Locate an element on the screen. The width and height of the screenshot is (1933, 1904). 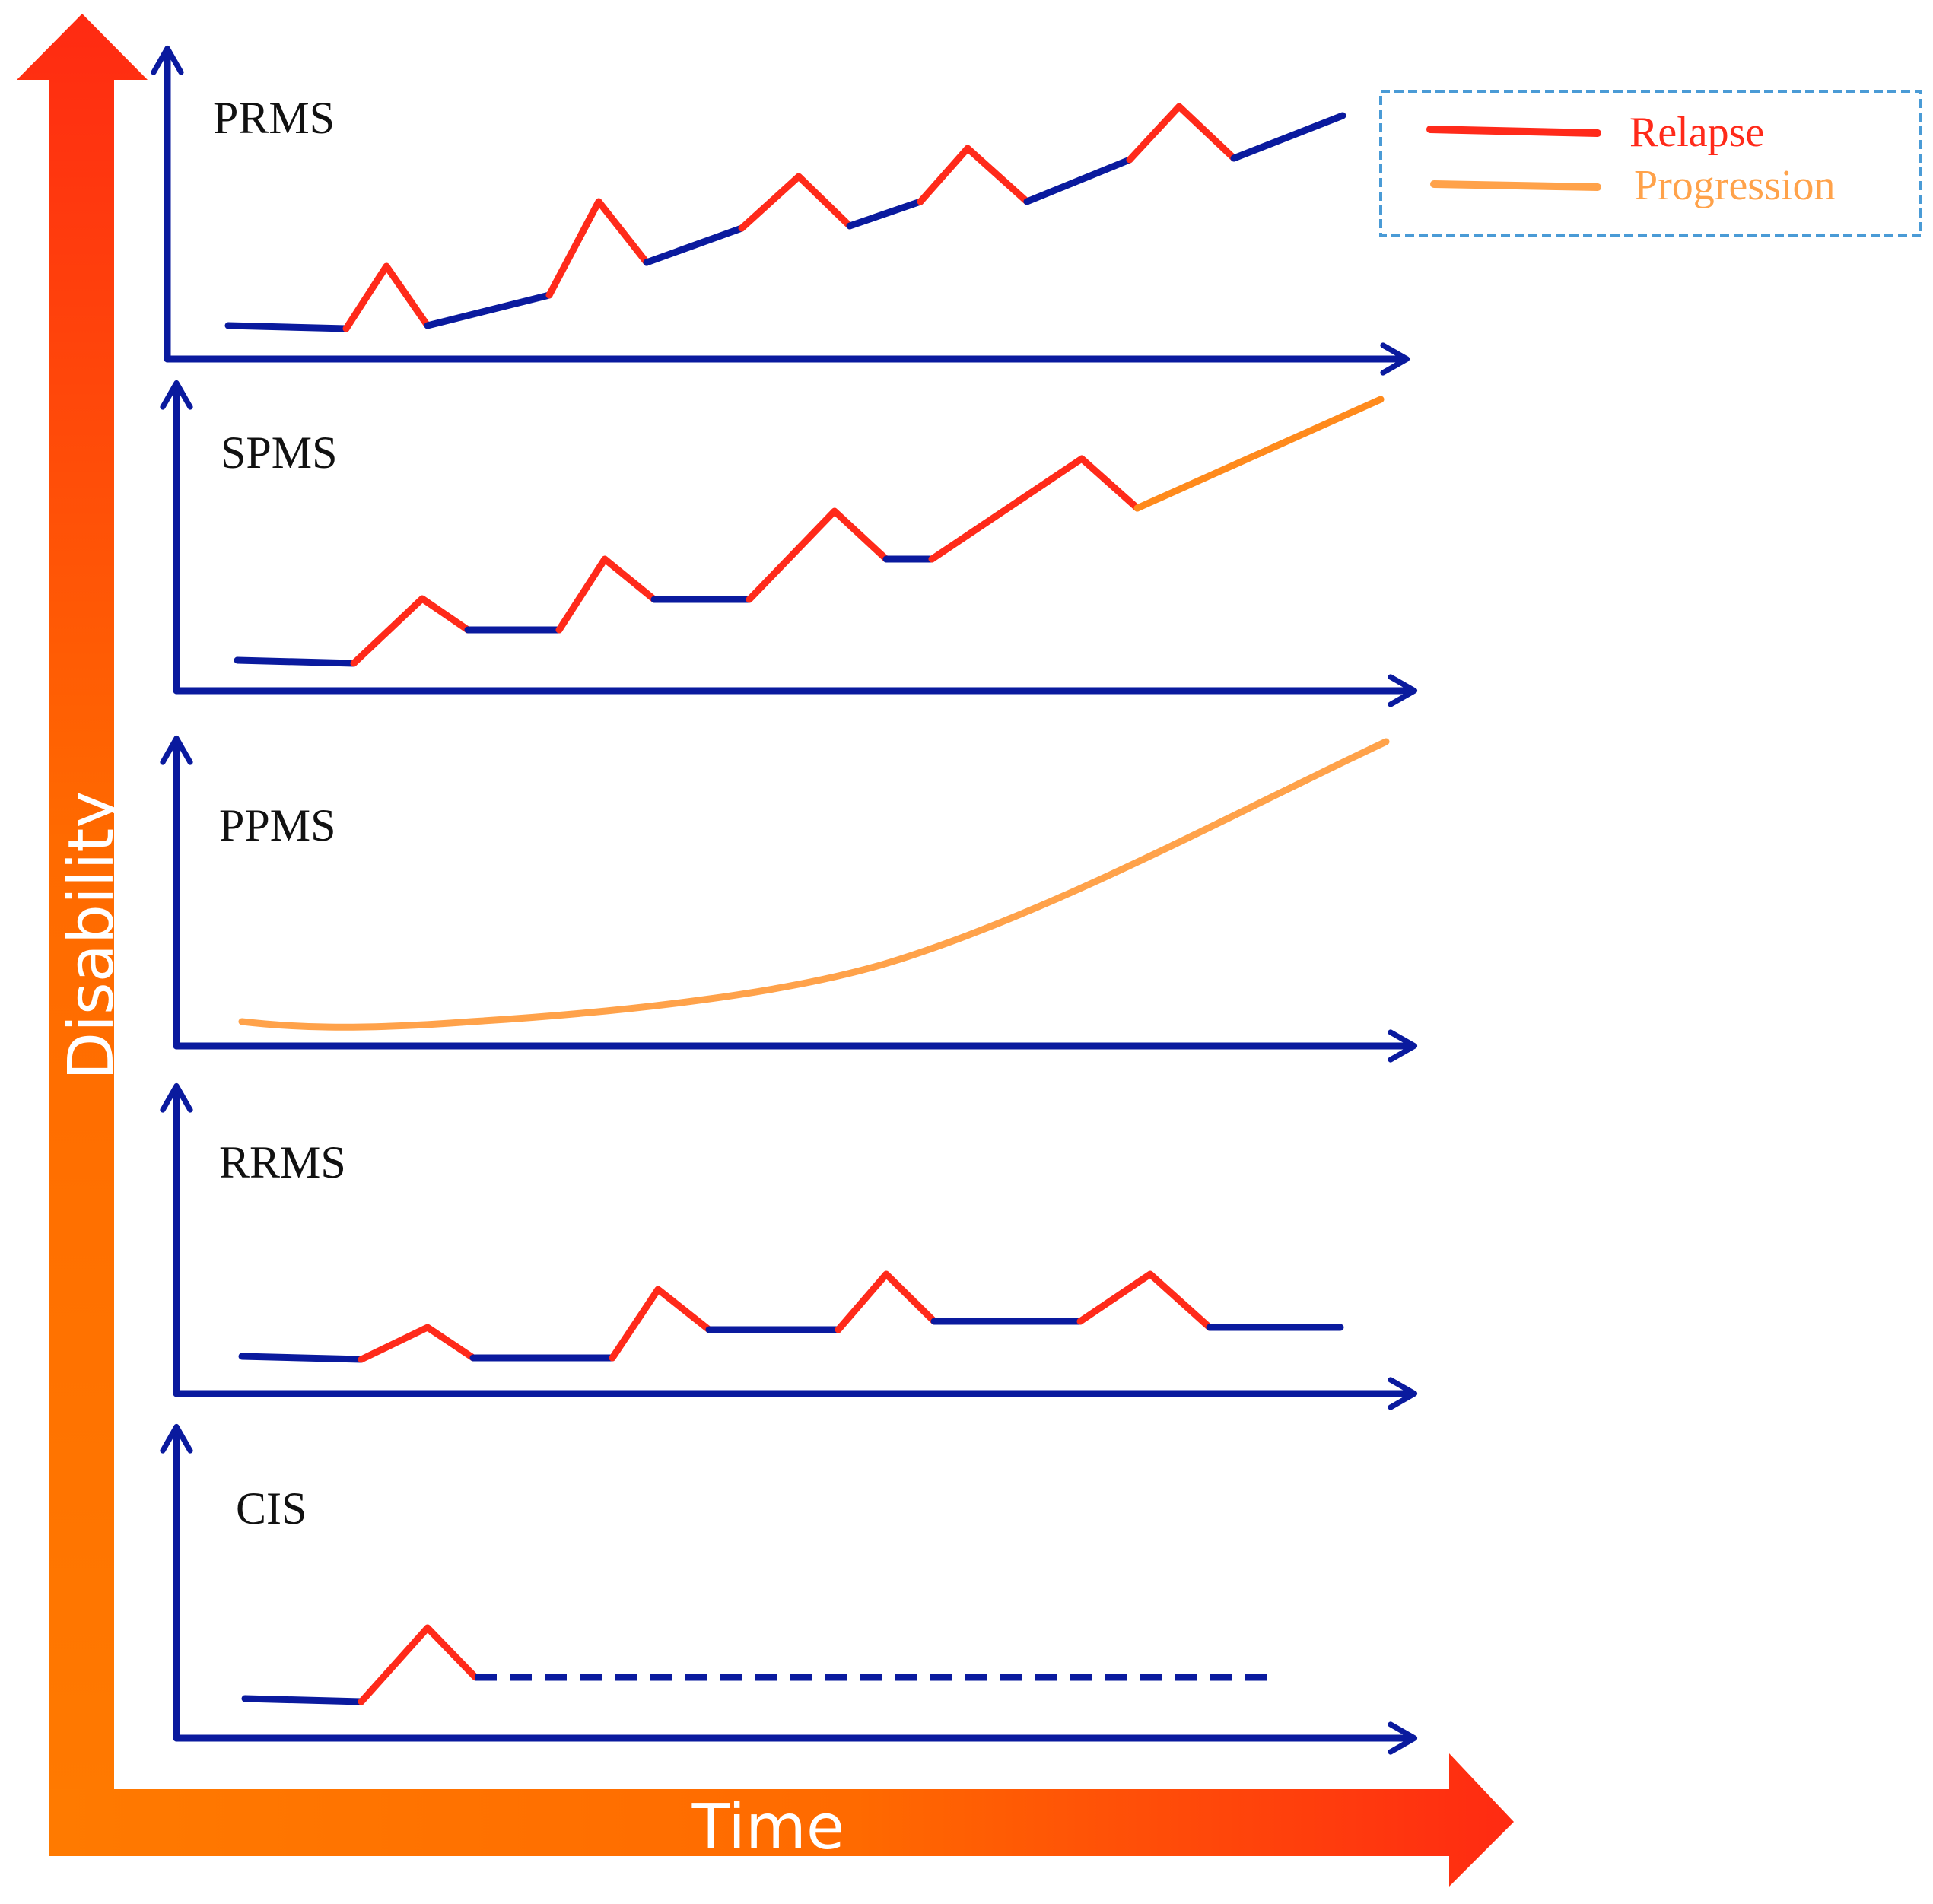
panel-ppms: PPMS is located at coordinates (789, 899).